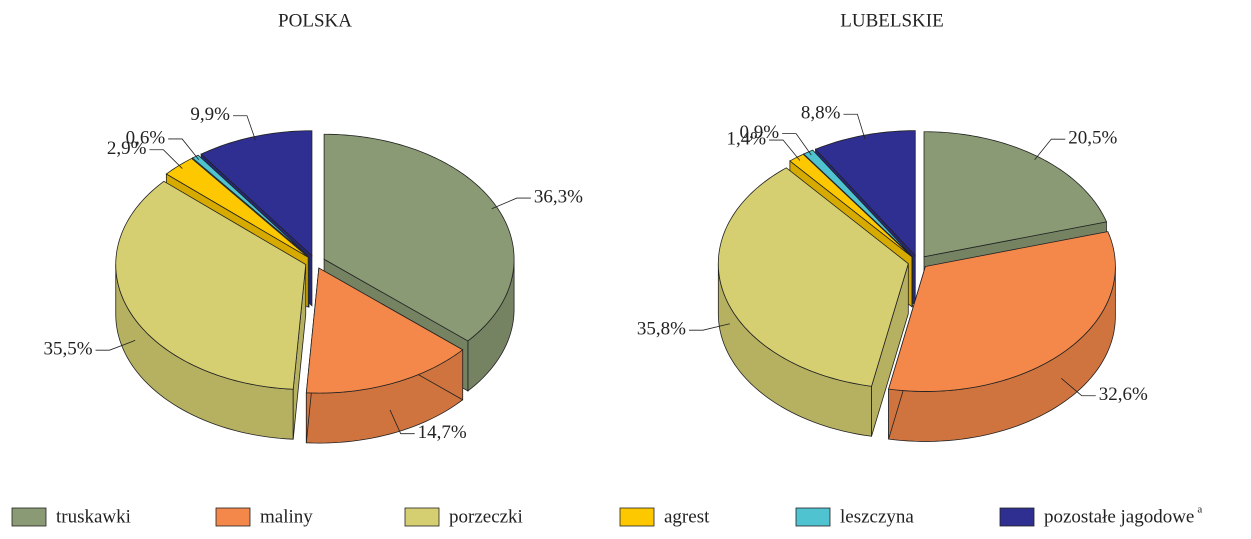 This screenshot has width=1251, height=539. What do you see at coordinates (146, 137) in the screenshot?
I see `data-label: 0,6%` at bounding box center [146, 137].